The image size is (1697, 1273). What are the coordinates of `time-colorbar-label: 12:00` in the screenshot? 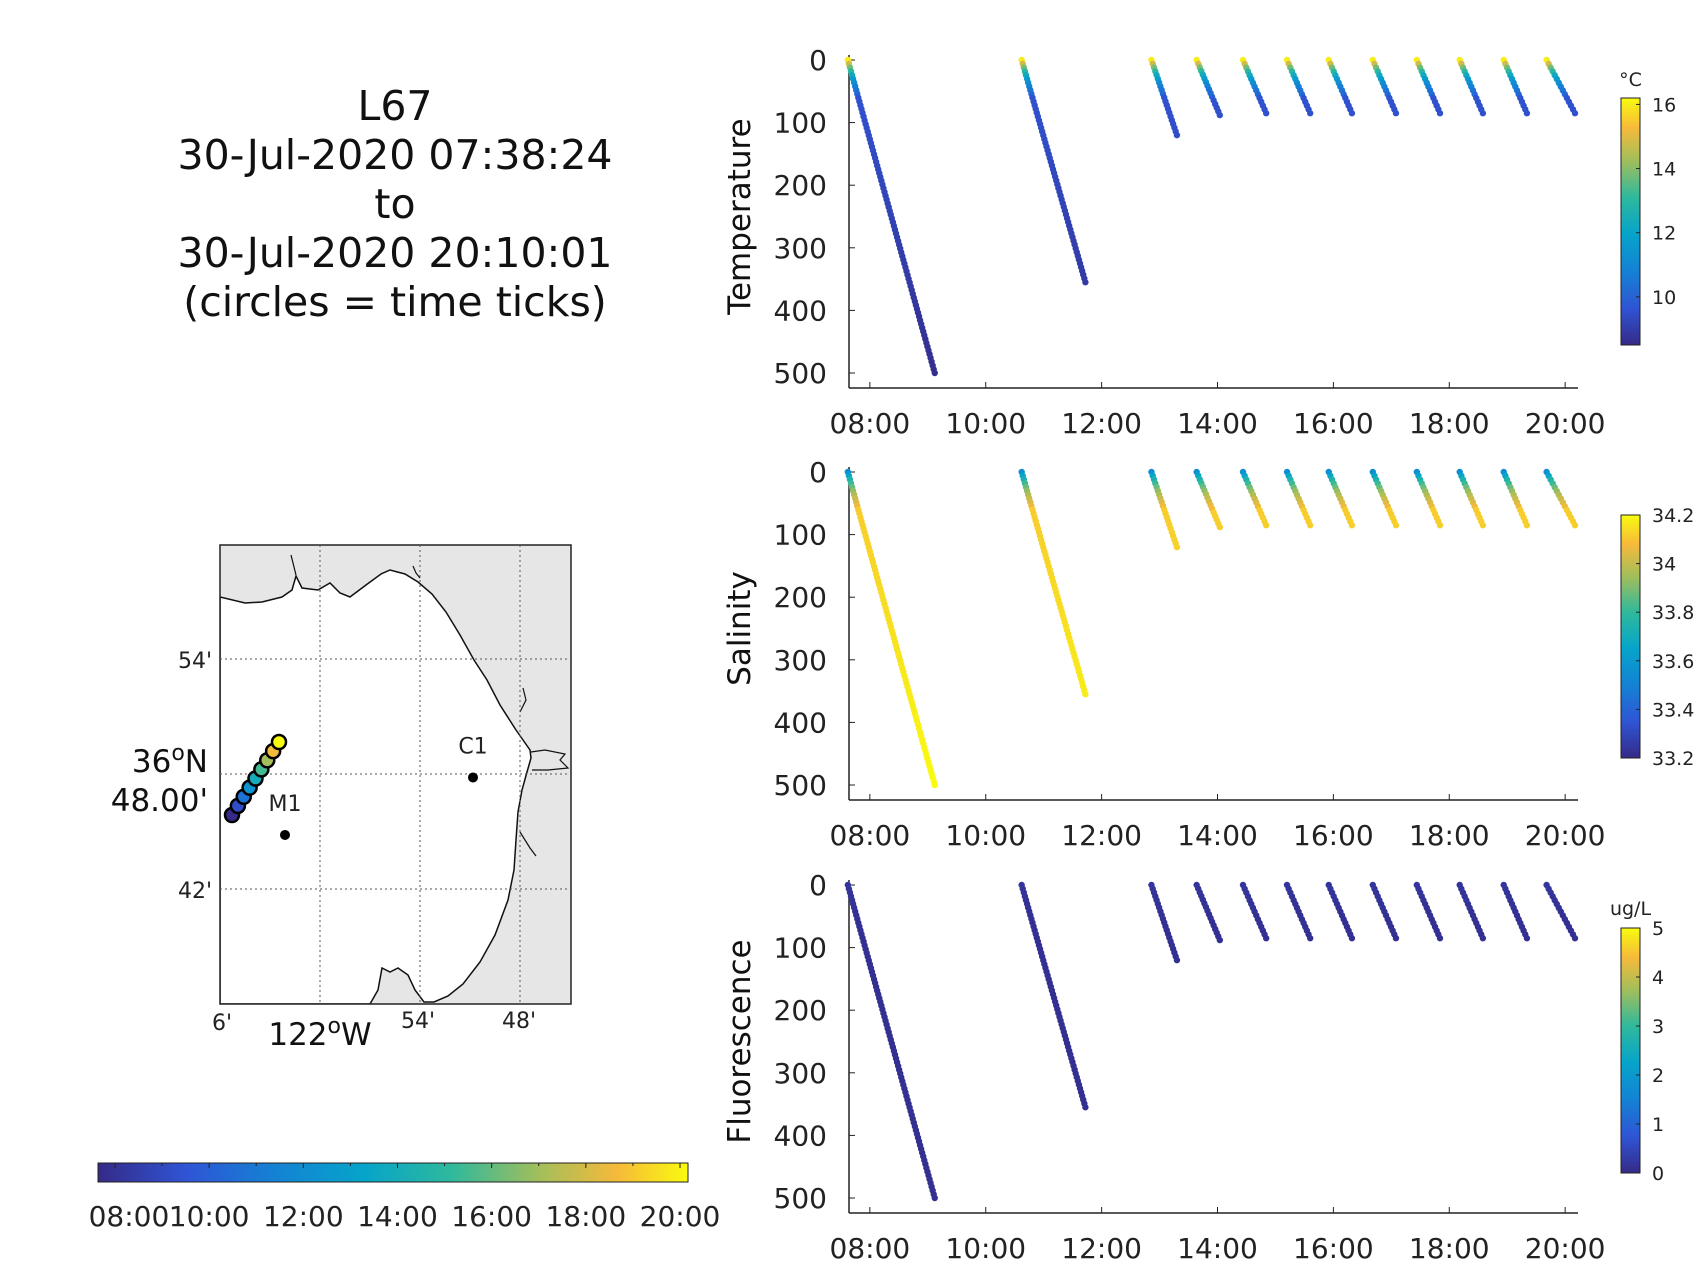 It's located at (303, 1216).